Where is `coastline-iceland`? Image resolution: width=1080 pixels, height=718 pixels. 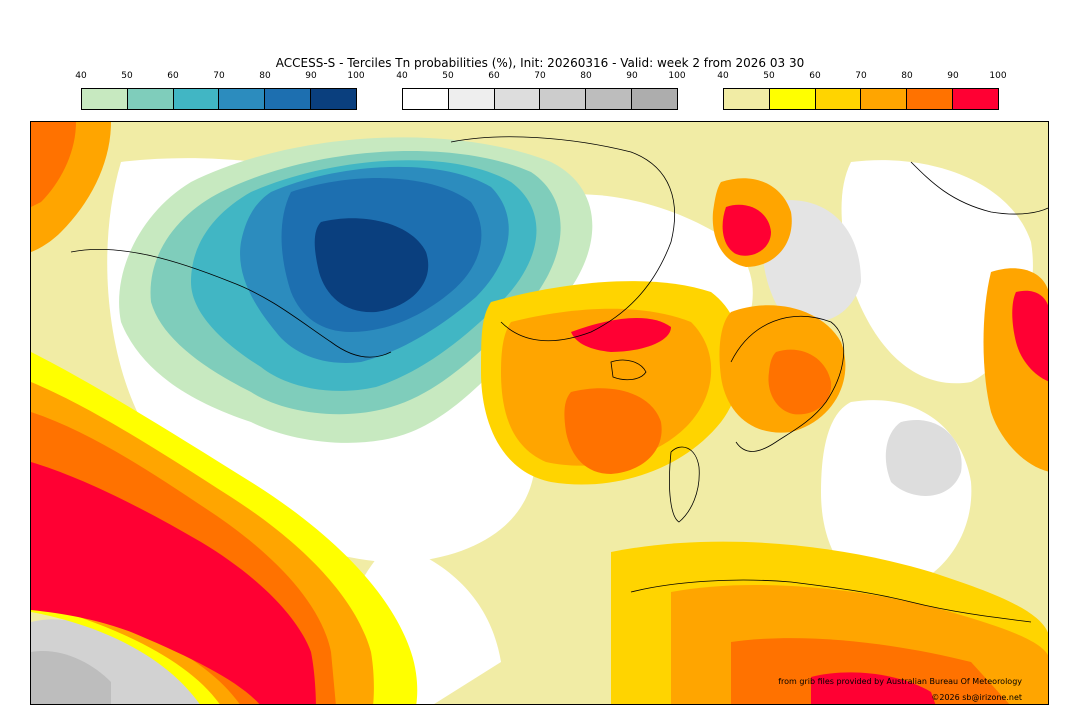
coastline-iceland is located at coordinates (628, 370).